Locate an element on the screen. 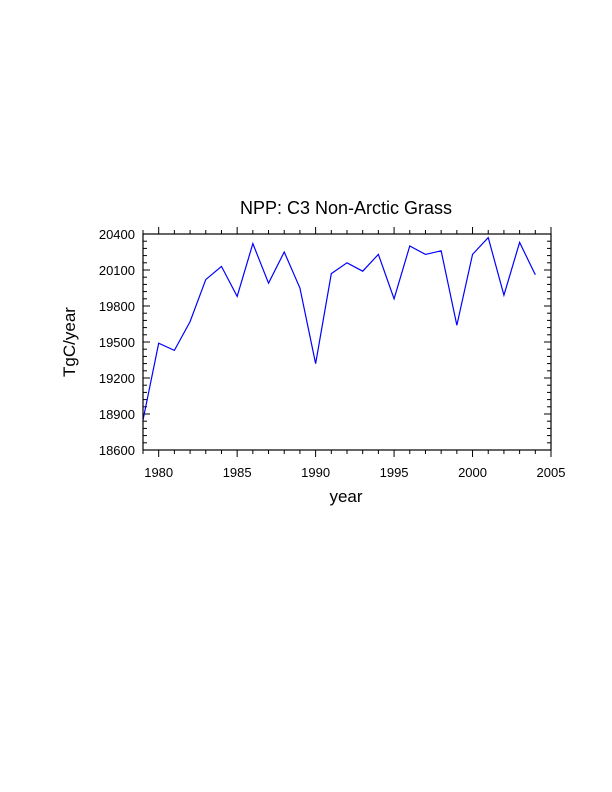 Image resolution: width=612 pixels, height=792 pixels. y-tick-label: 18900 is located at coordinates (117, 414).